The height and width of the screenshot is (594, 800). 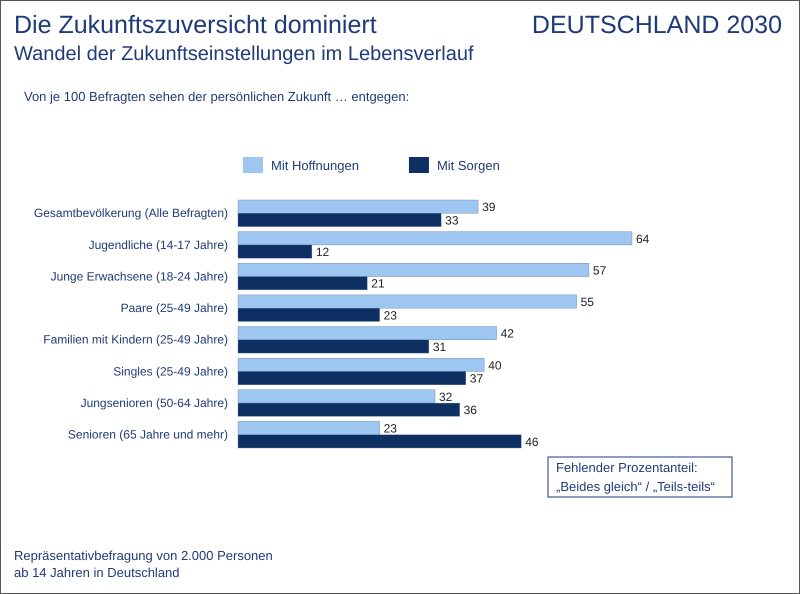 I want to click on data-label: 36, so click(x=471, y=410).